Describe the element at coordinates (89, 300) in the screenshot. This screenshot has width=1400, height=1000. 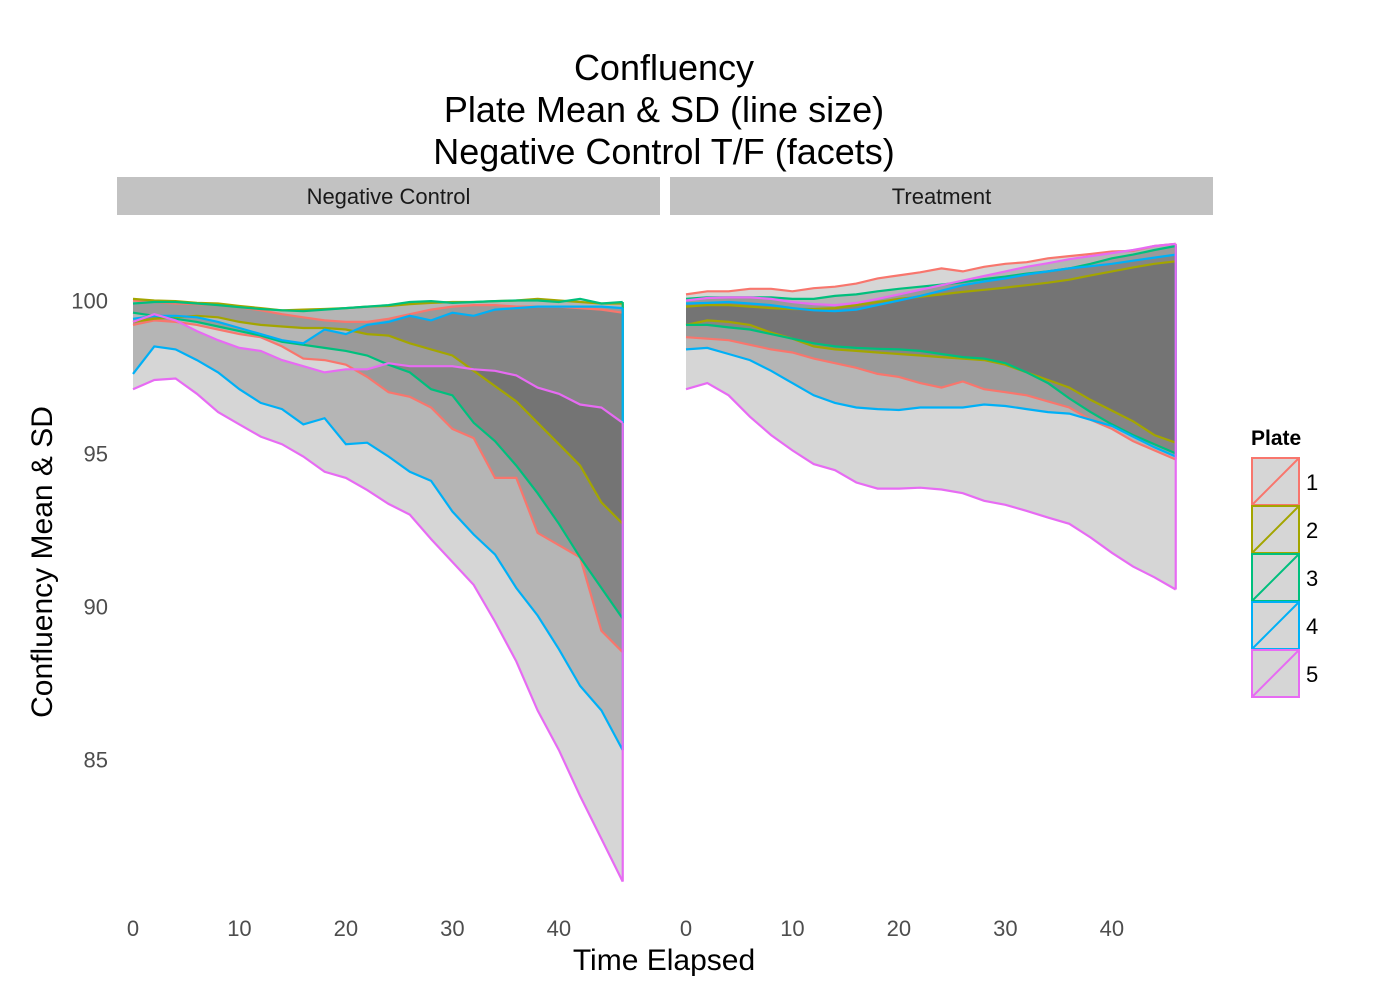
I see `y-tick-label-100: 100` at that location.